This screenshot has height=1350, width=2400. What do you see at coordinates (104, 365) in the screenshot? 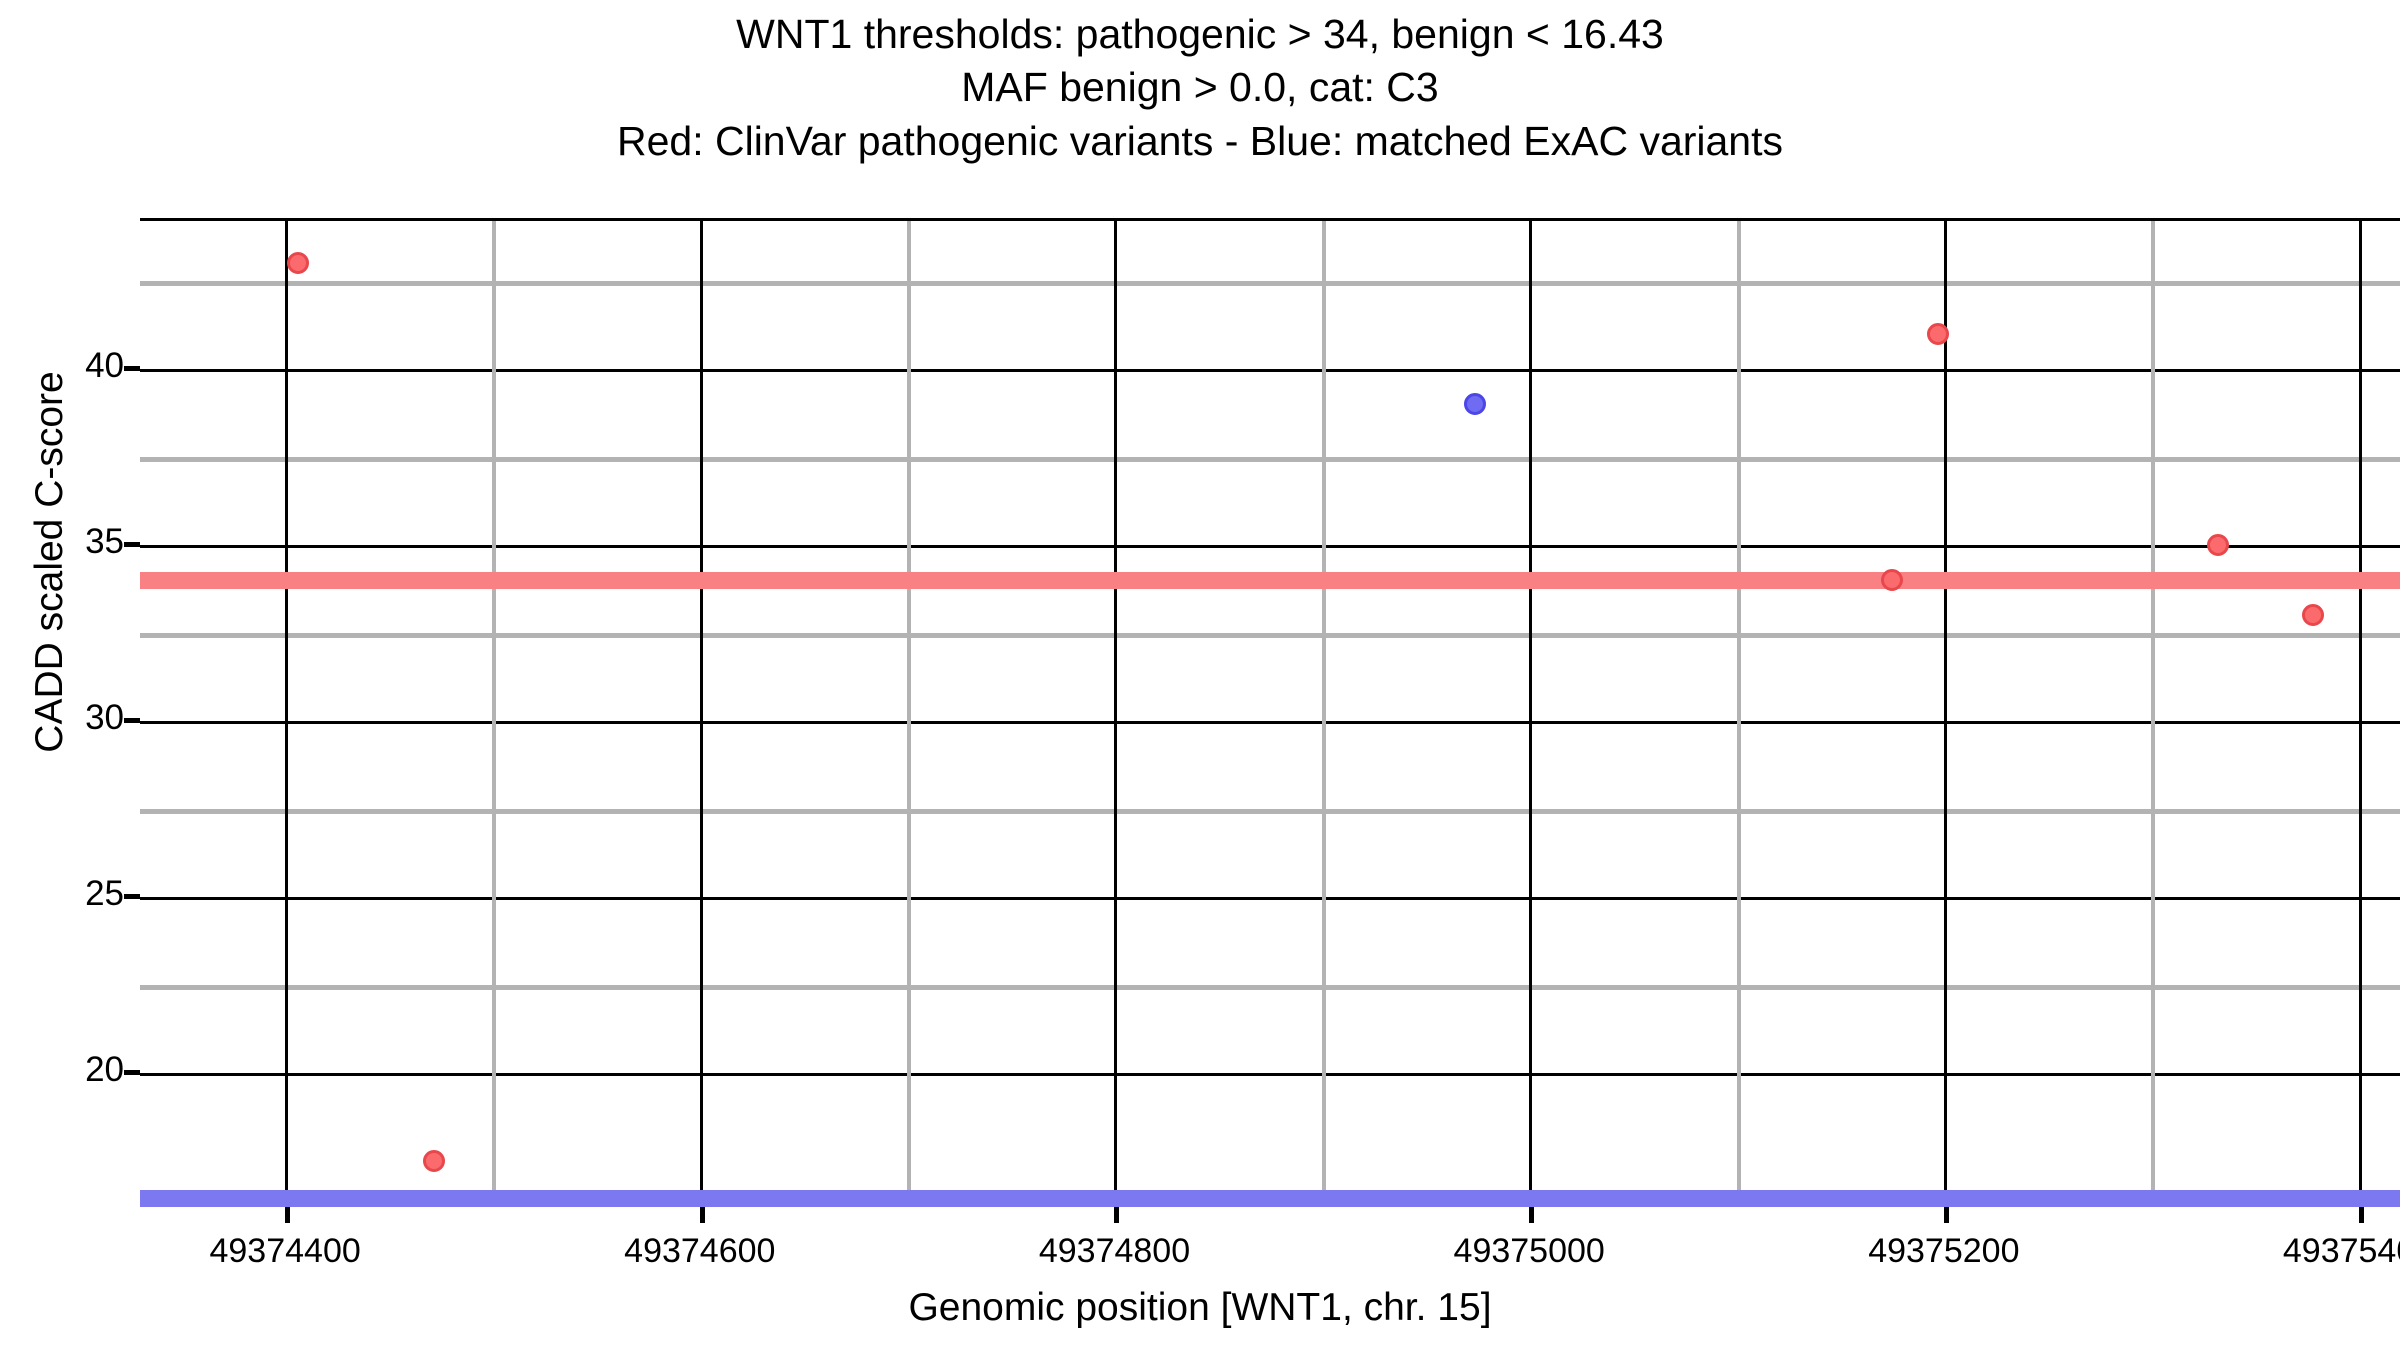
I see `y-tick-label: 40` at bounding box center [104, 365].